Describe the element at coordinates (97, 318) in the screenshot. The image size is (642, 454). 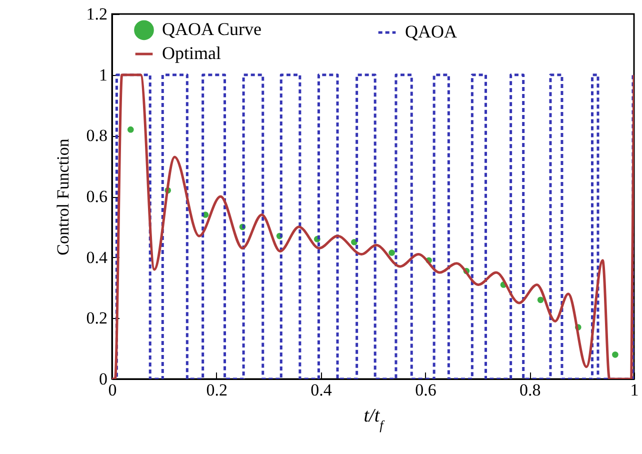
I see `y-tick-label: 0.2` at that location.